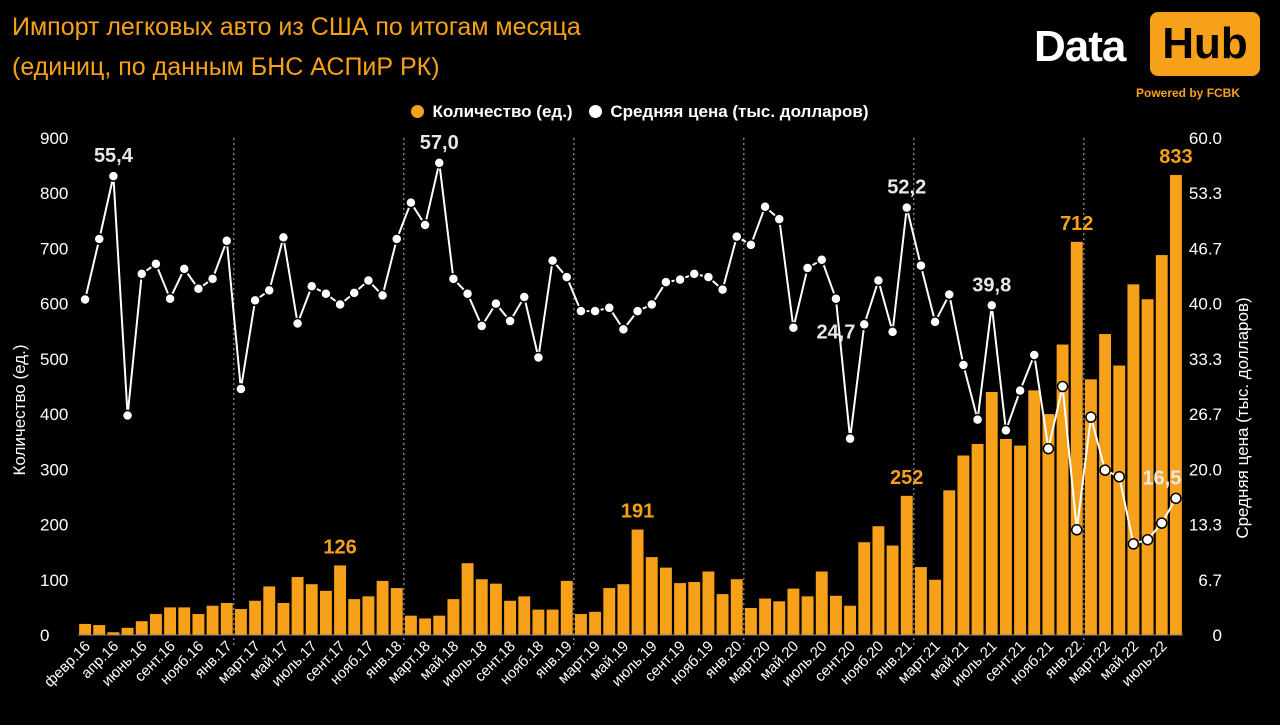 Image resolution: width=1280 pixels, height=725 pixels. Describe the element at coordinates (1205, 414) in the screenshot. I see `right-axis-tick-label: 26.7` at that location.